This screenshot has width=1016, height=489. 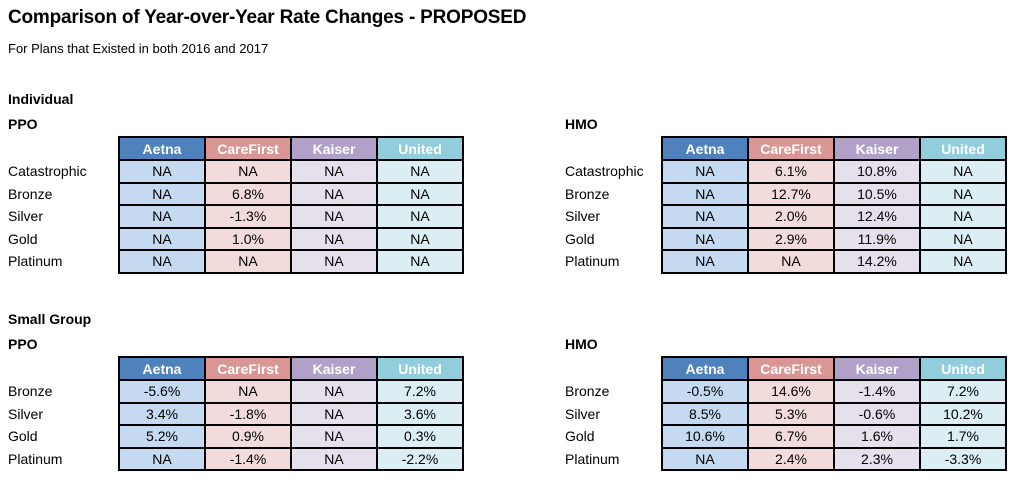 I want to click on table-row: Platinum NA NA NA NA, so click(x=236, y=261).